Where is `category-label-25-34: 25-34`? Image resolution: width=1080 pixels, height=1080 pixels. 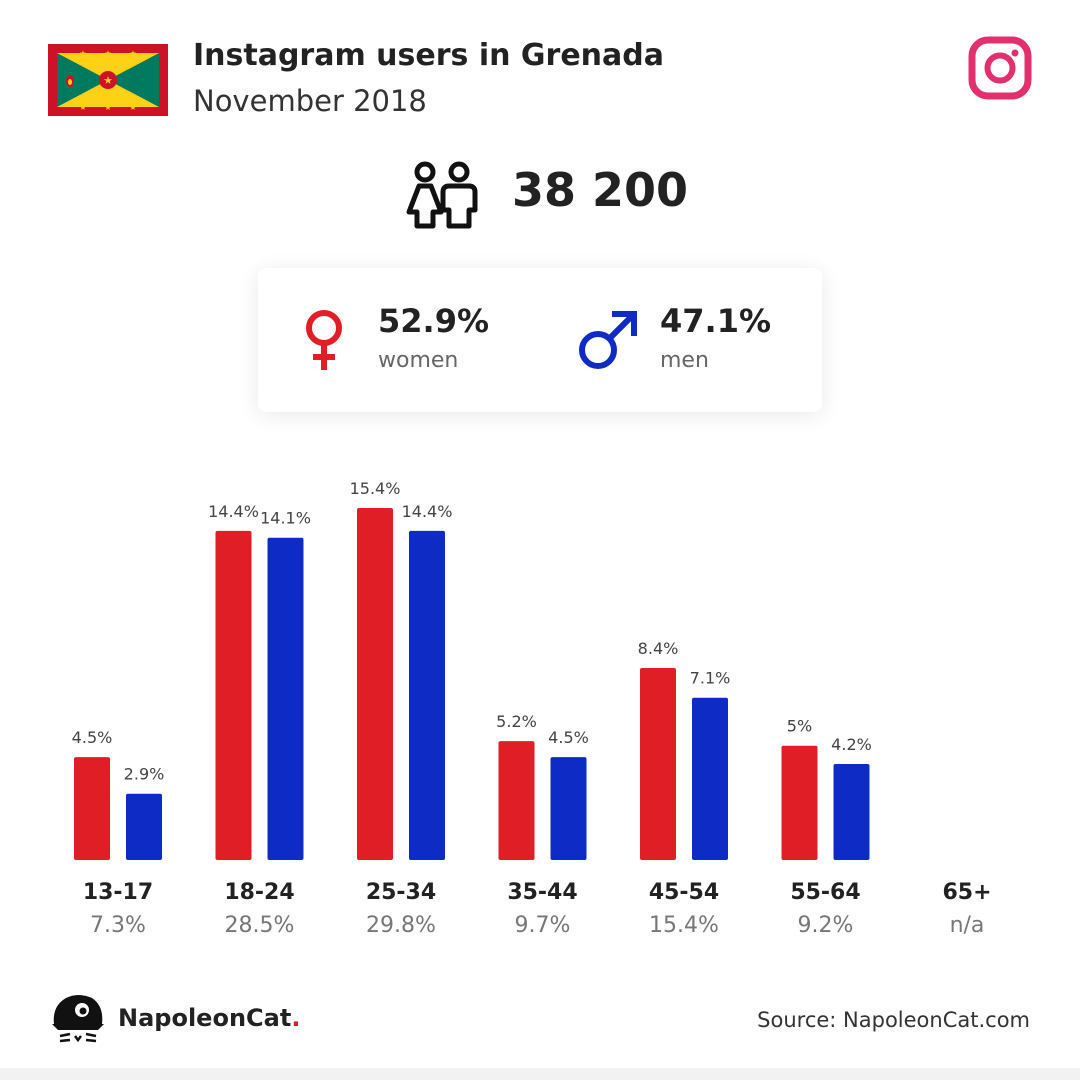 category-label-25-34: 25-34 is located at coordinates (401, 892).